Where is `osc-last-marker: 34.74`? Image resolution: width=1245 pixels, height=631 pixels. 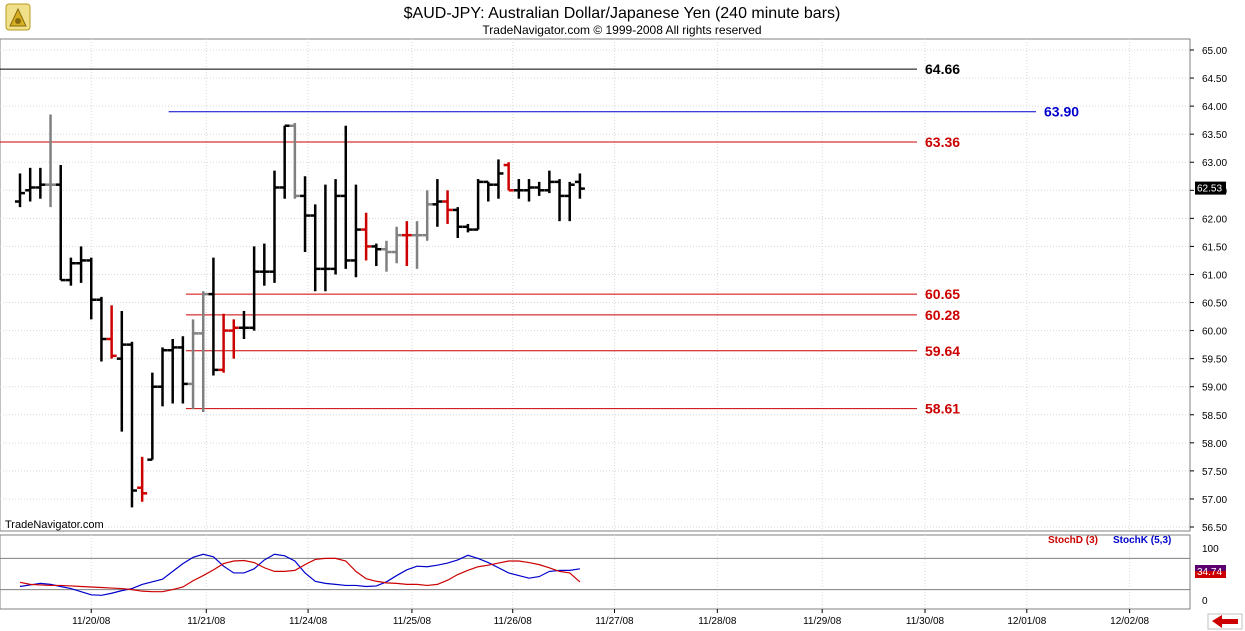 osc-last-marker: 34.74 is located at coordinates (1210, 571).